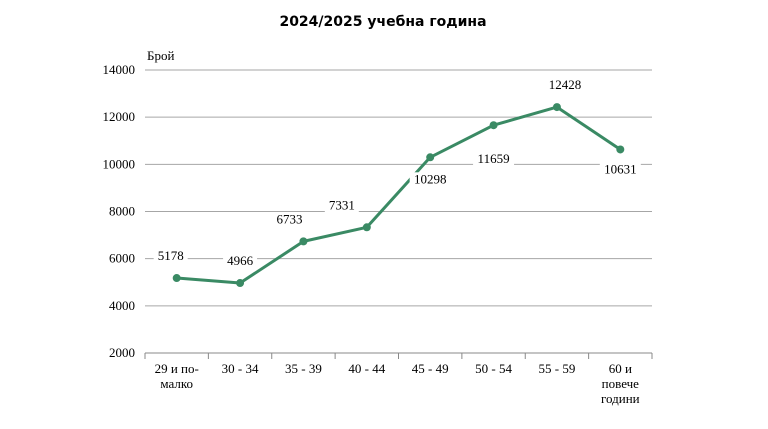  What do you see at coordinates (122, 352) in the screenshot?
I see `y-tick-label: 2000` at bounding box center [122, 352].